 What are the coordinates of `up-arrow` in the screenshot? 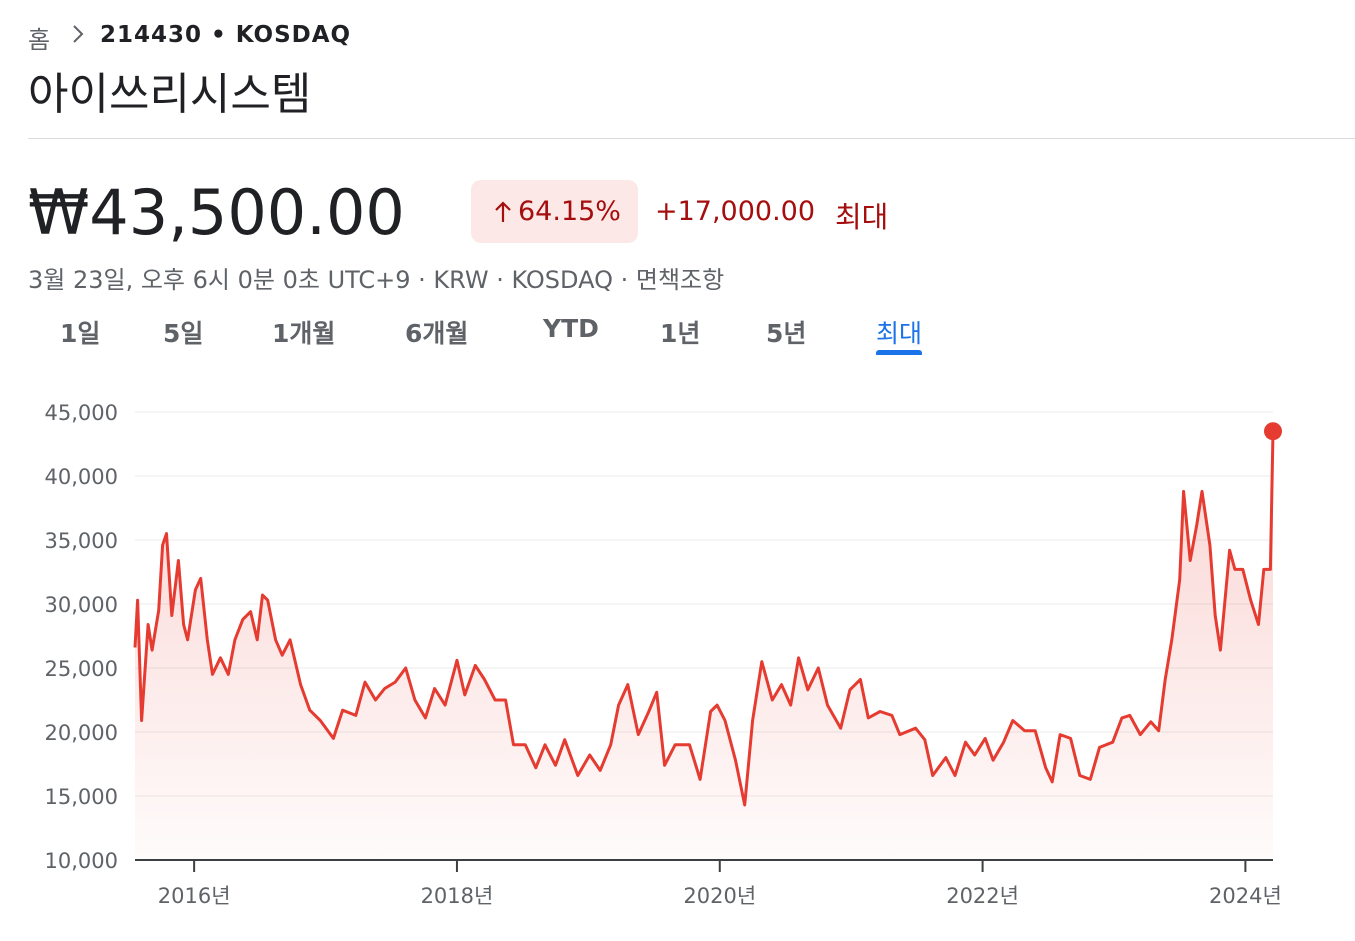 It's located at (503, 211).